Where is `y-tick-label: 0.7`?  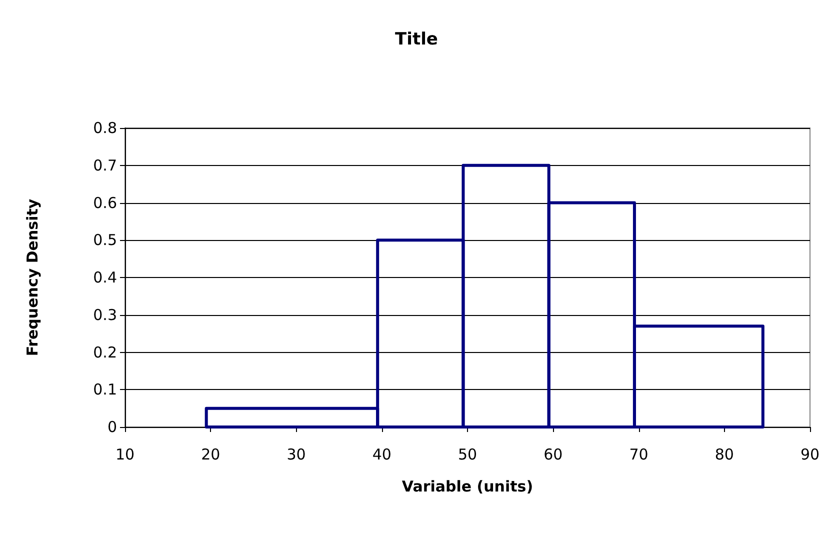 y-tick-label: 0.7 is located at coordinates (105, 165).